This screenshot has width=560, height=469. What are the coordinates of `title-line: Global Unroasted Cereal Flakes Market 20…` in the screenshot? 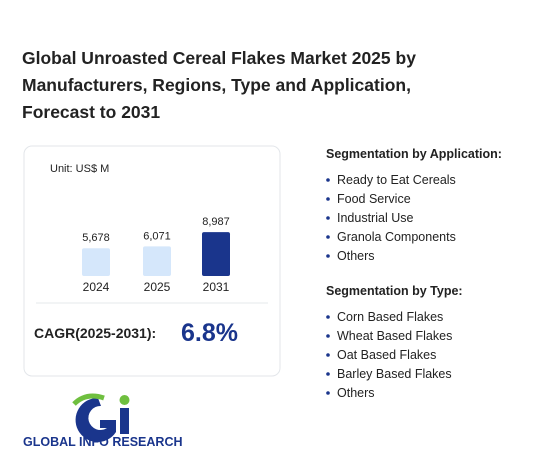 It's located at (219, 58).